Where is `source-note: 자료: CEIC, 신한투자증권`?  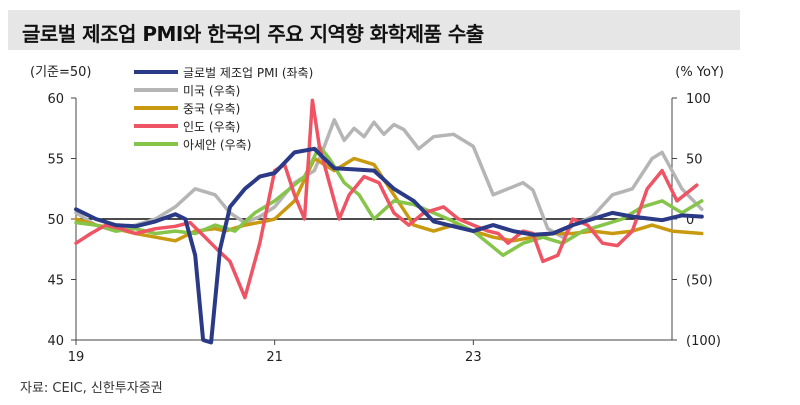
source-note: 자료: CEIC, 신한투자증권 is located at coordinates (91, 388).